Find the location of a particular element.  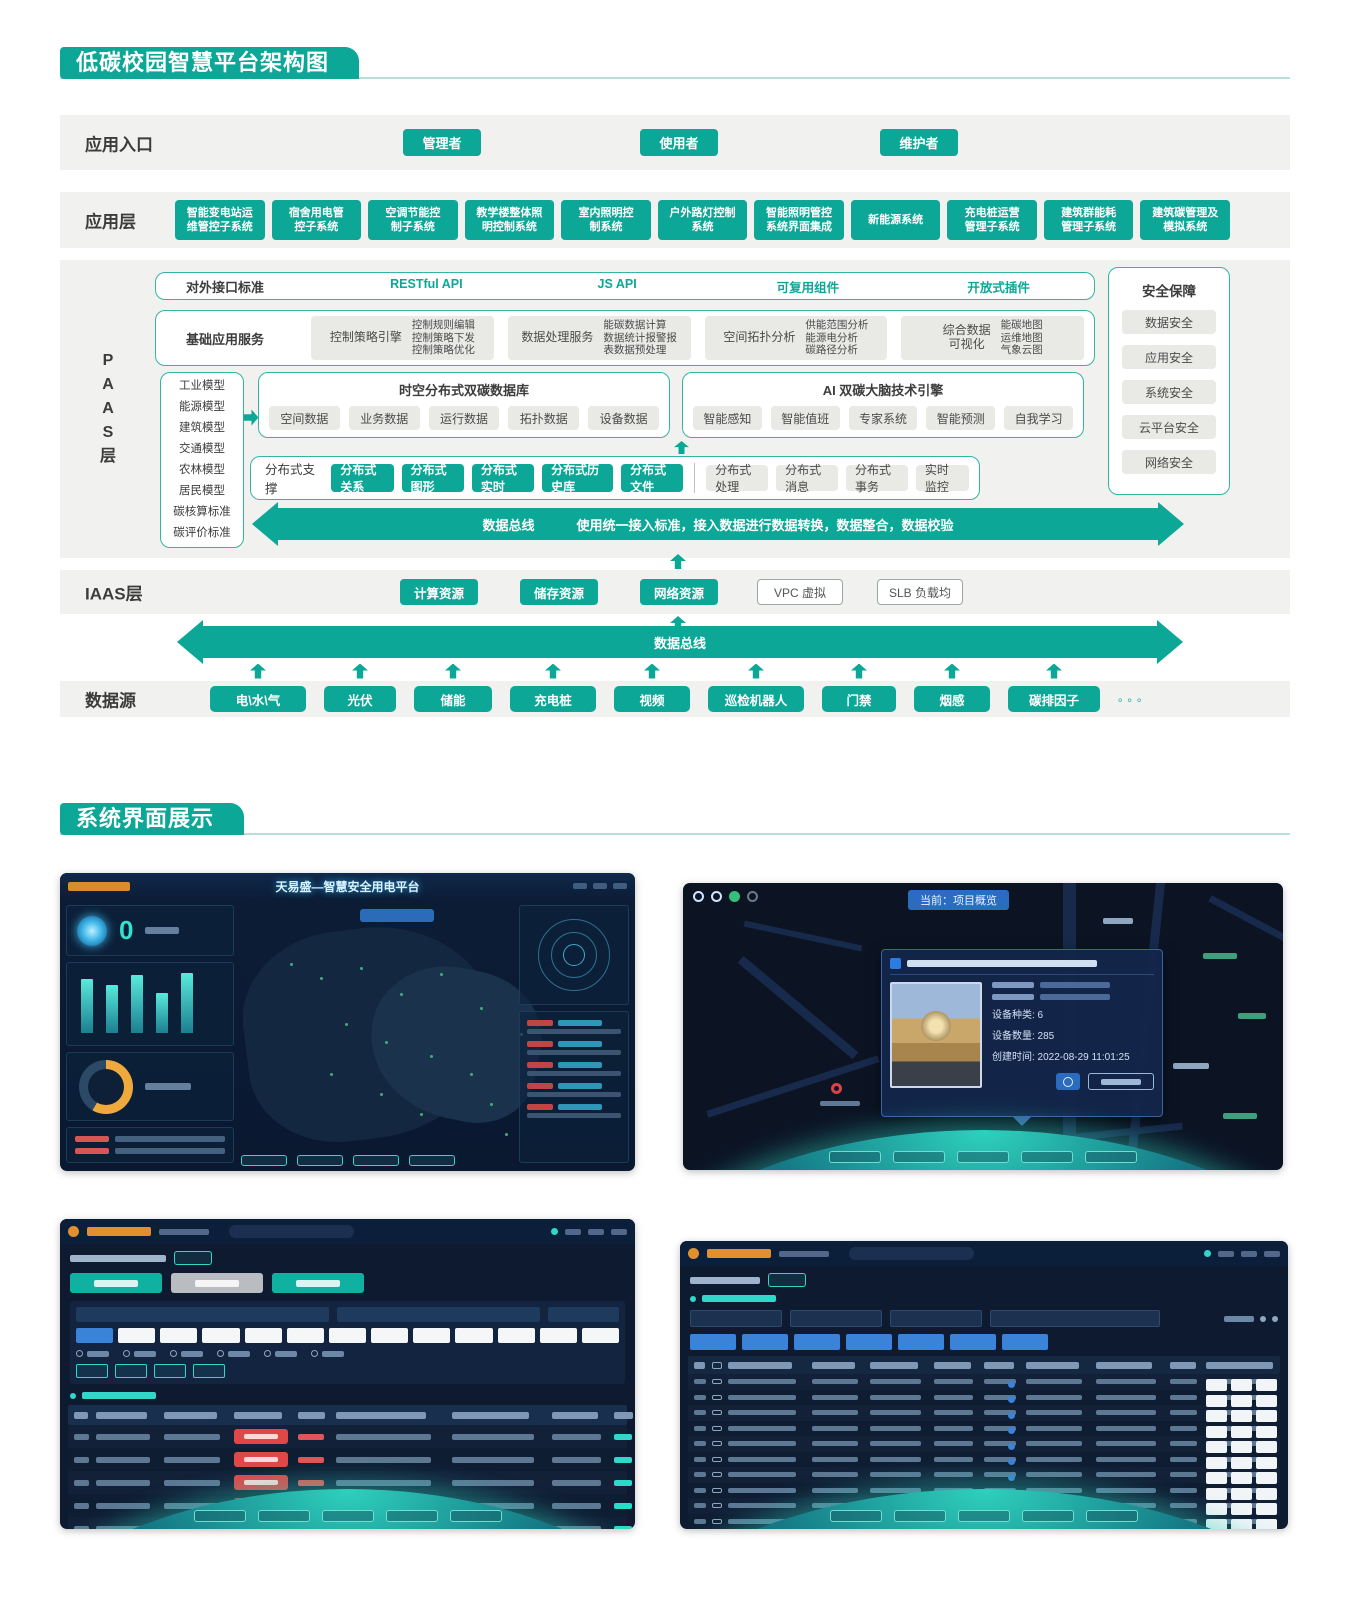

app-system-box: 新能源系统 is located at coordinates (895, 220).